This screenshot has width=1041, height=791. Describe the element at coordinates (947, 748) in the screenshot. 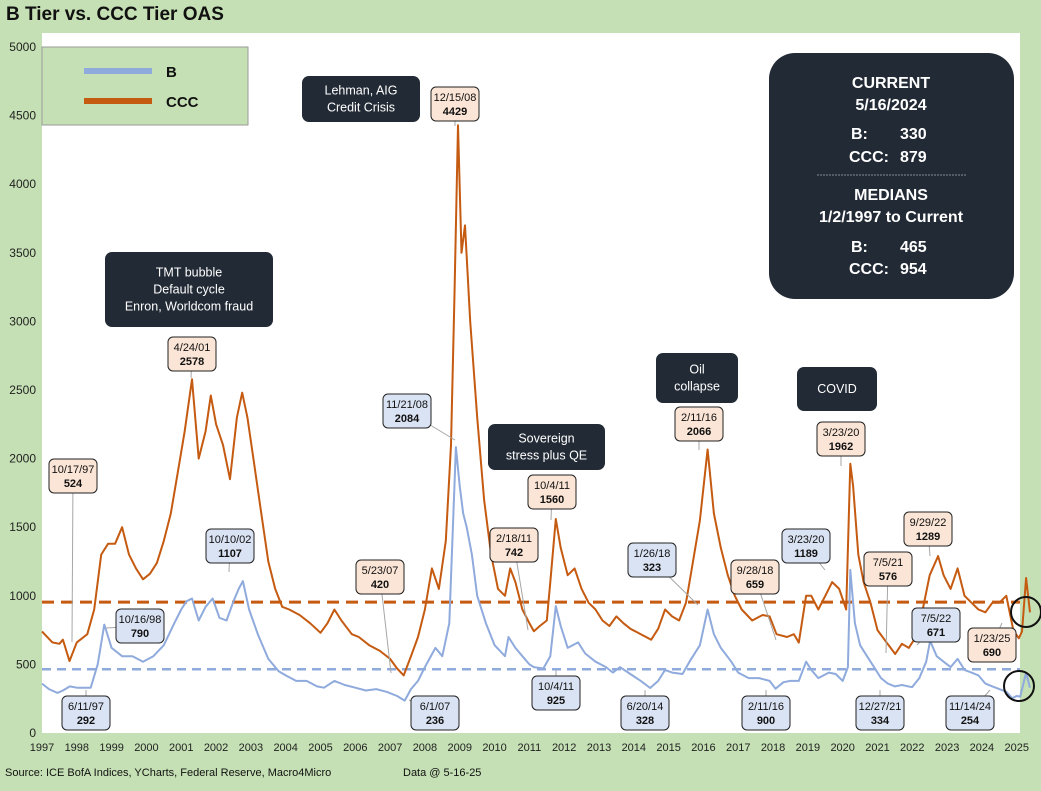

I see `x-tick-label: 2023` at that location.